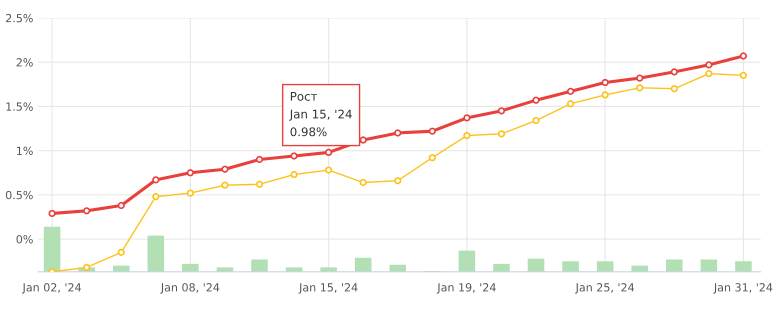 The width and height of the screenshot is (781, 315). I want to click on x-tick-label: Jan 08, '24, so click(190, 288).